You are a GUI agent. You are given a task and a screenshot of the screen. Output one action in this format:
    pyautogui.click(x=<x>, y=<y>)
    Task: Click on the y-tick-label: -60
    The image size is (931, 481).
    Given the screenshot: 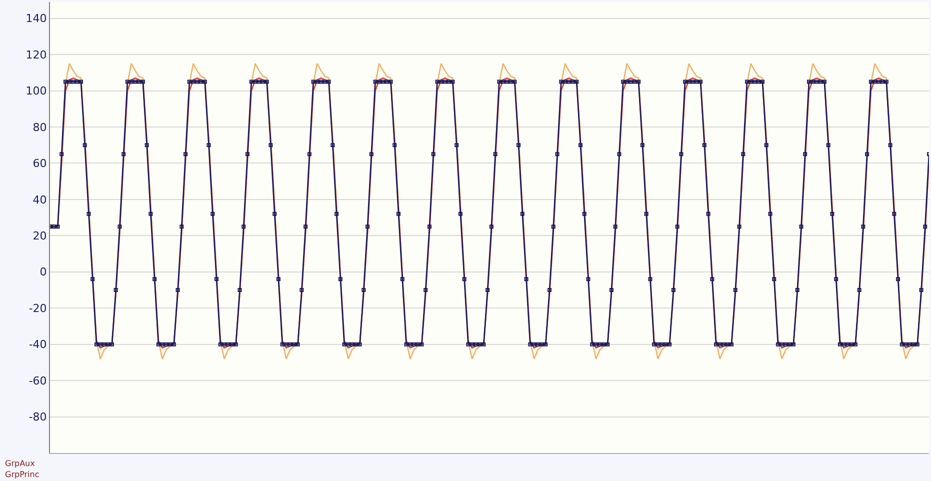 What is the action you would take?
    pyautogui.click(x=37, y=381)
    